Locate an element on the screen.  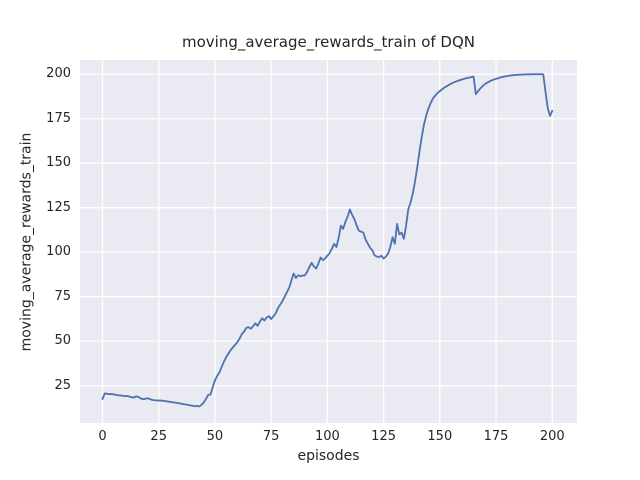
y-axis-label: moving_average_rewards_train is located at coordinates (26, 241).